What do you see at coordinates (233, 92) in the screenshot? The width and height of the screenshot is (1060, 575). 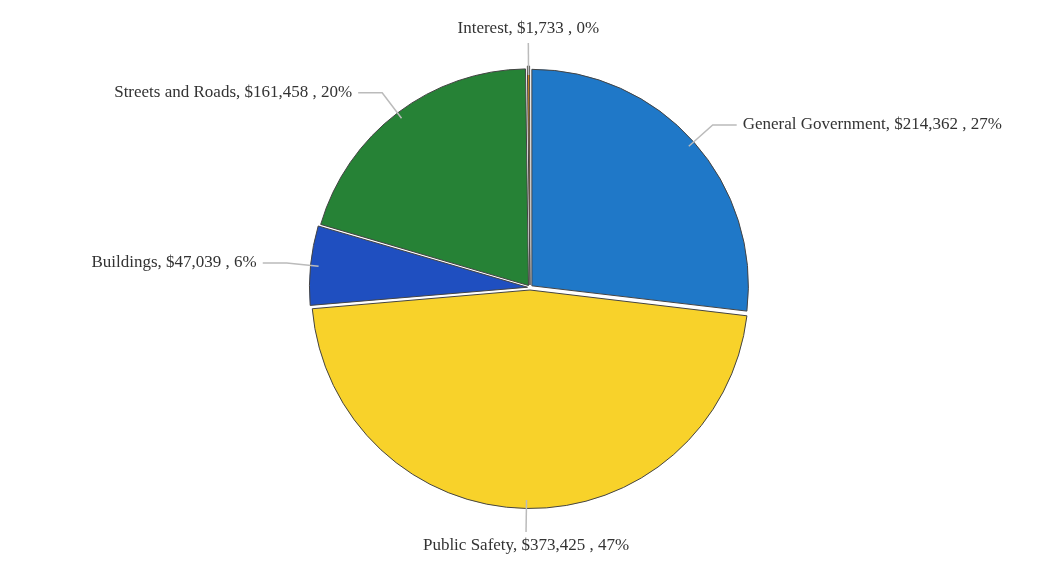 I see `slice-label: Streets and Roads, $161,458 , 20%` at bounding box center [233, 92].